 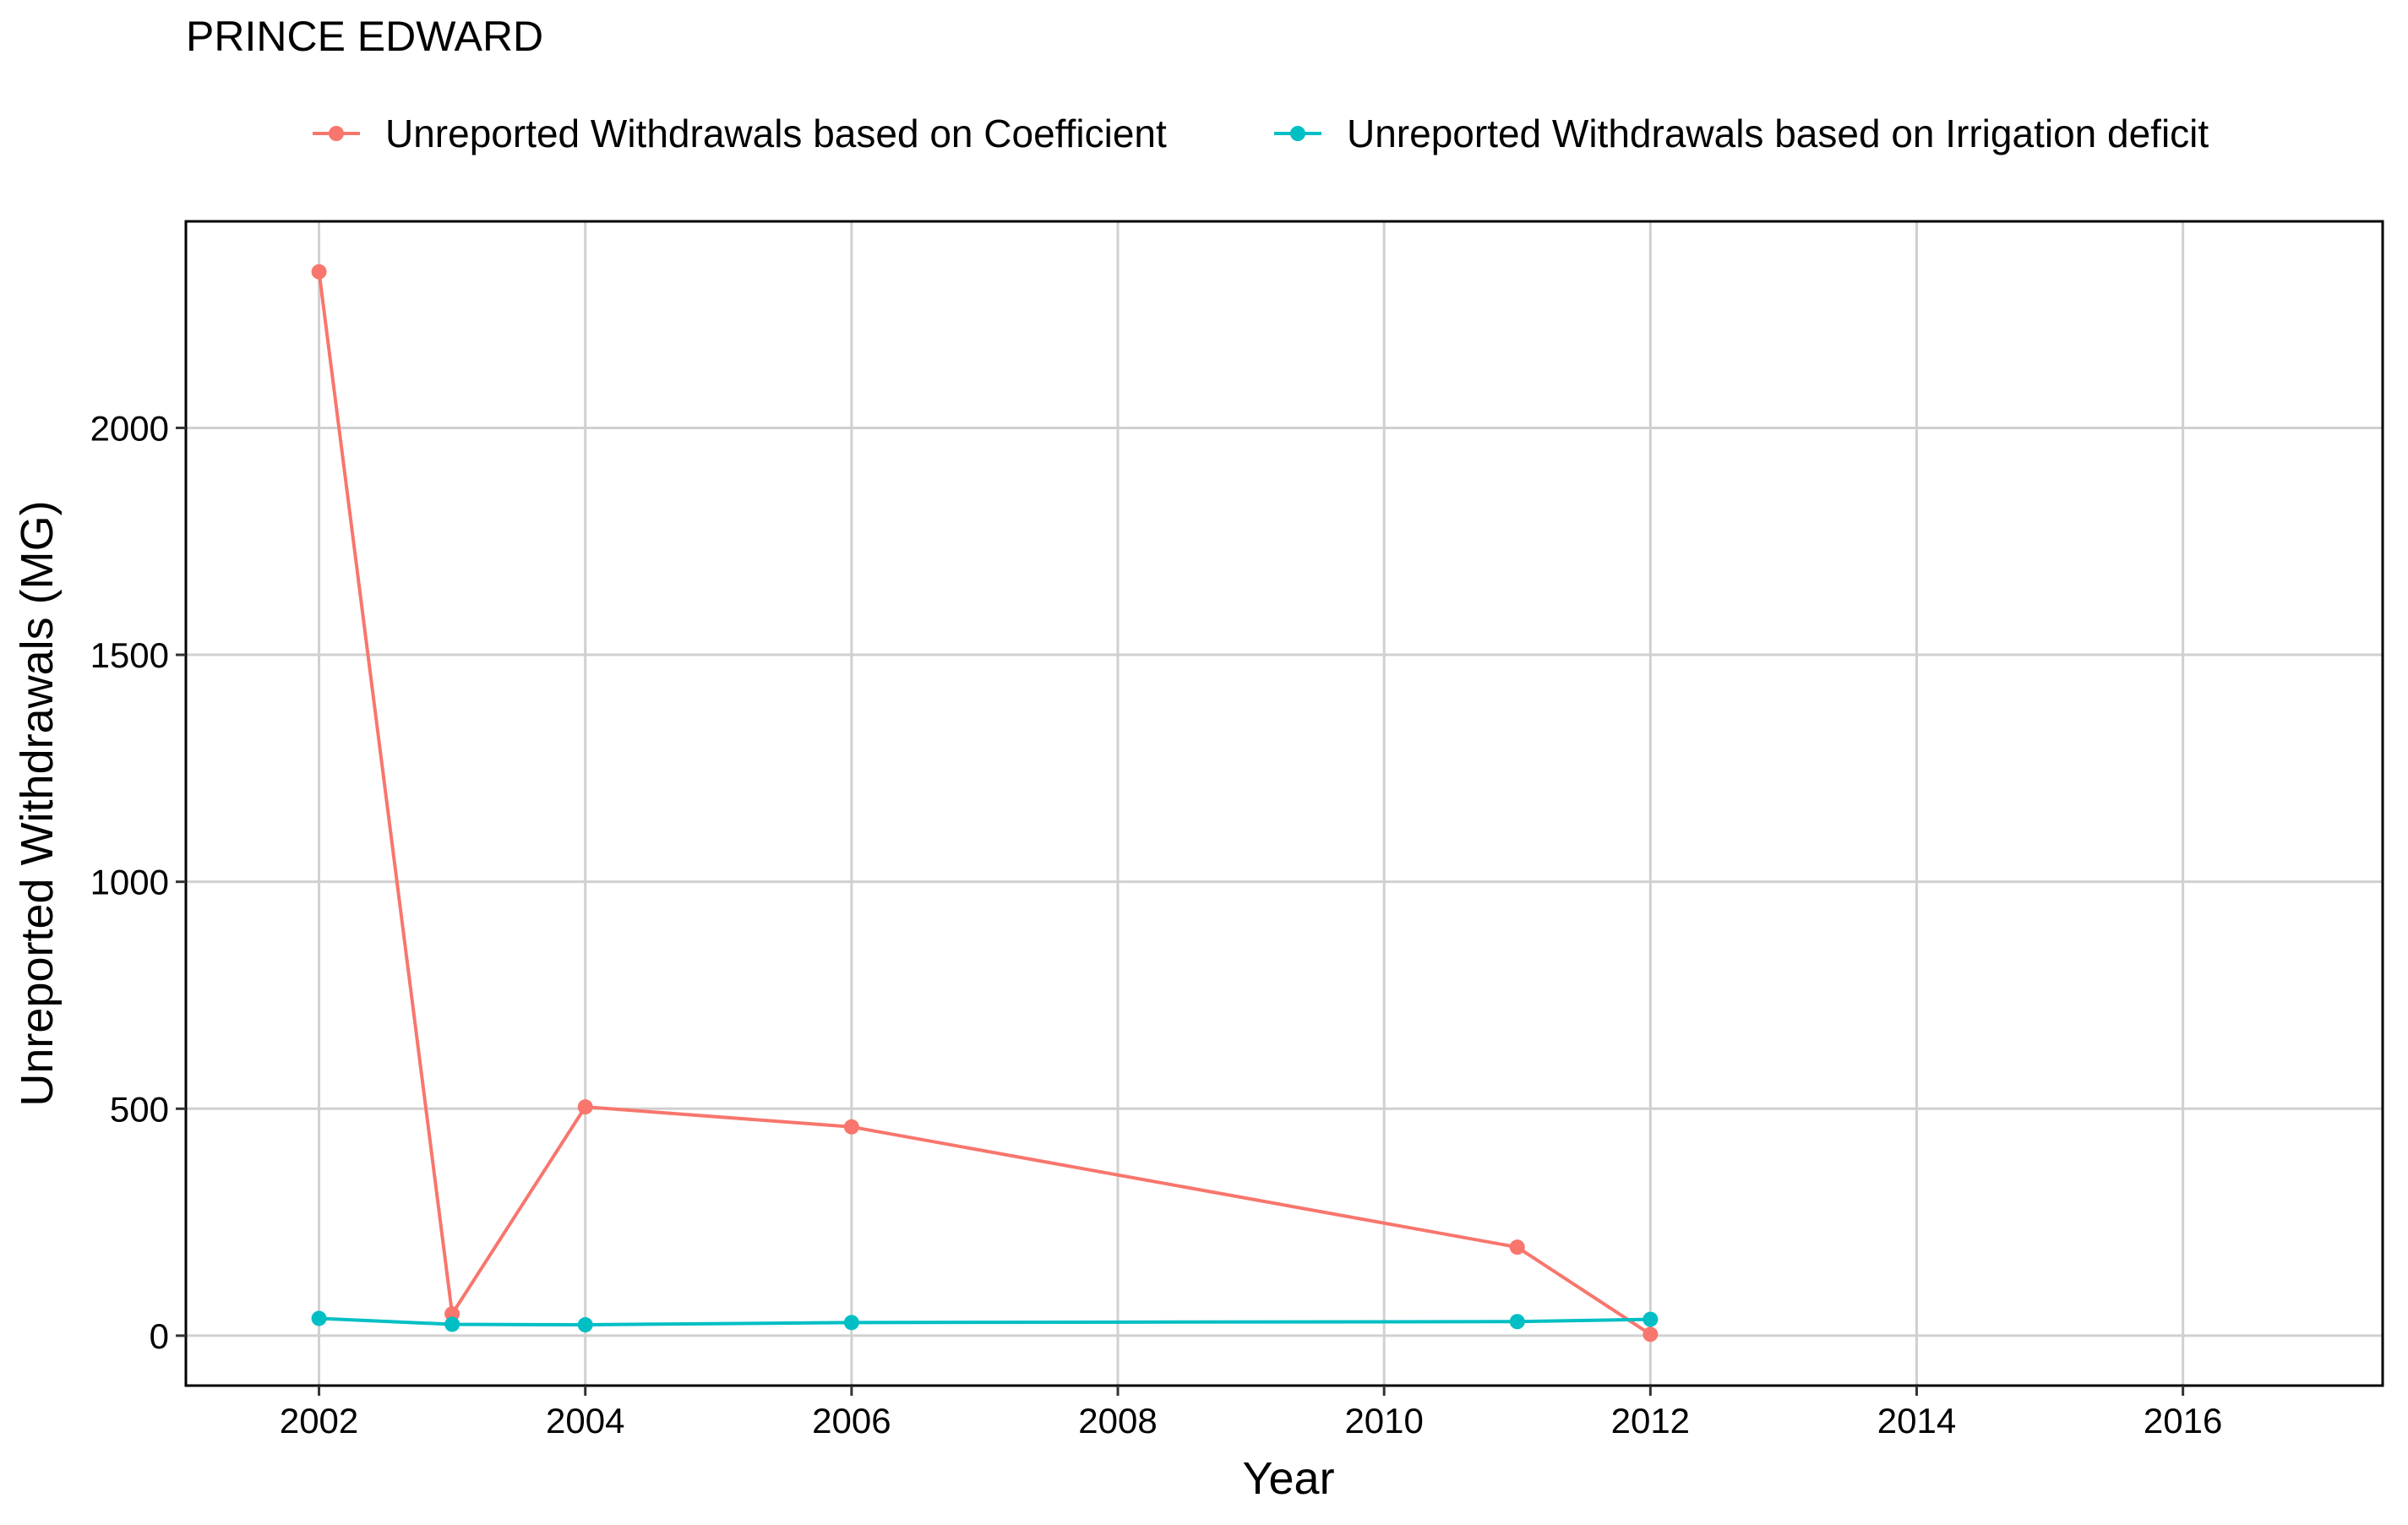 I want to click on x-tick-label: 2008, so click(x=1117, y=1421).